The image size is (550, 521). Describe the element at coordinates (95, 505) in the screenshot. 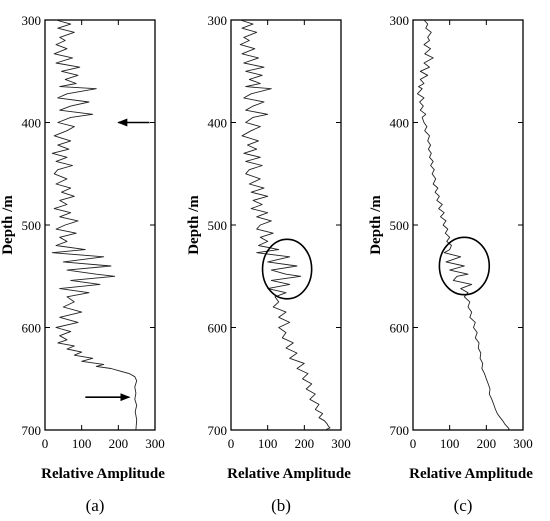

I see `panel-label: (a)` at that location.